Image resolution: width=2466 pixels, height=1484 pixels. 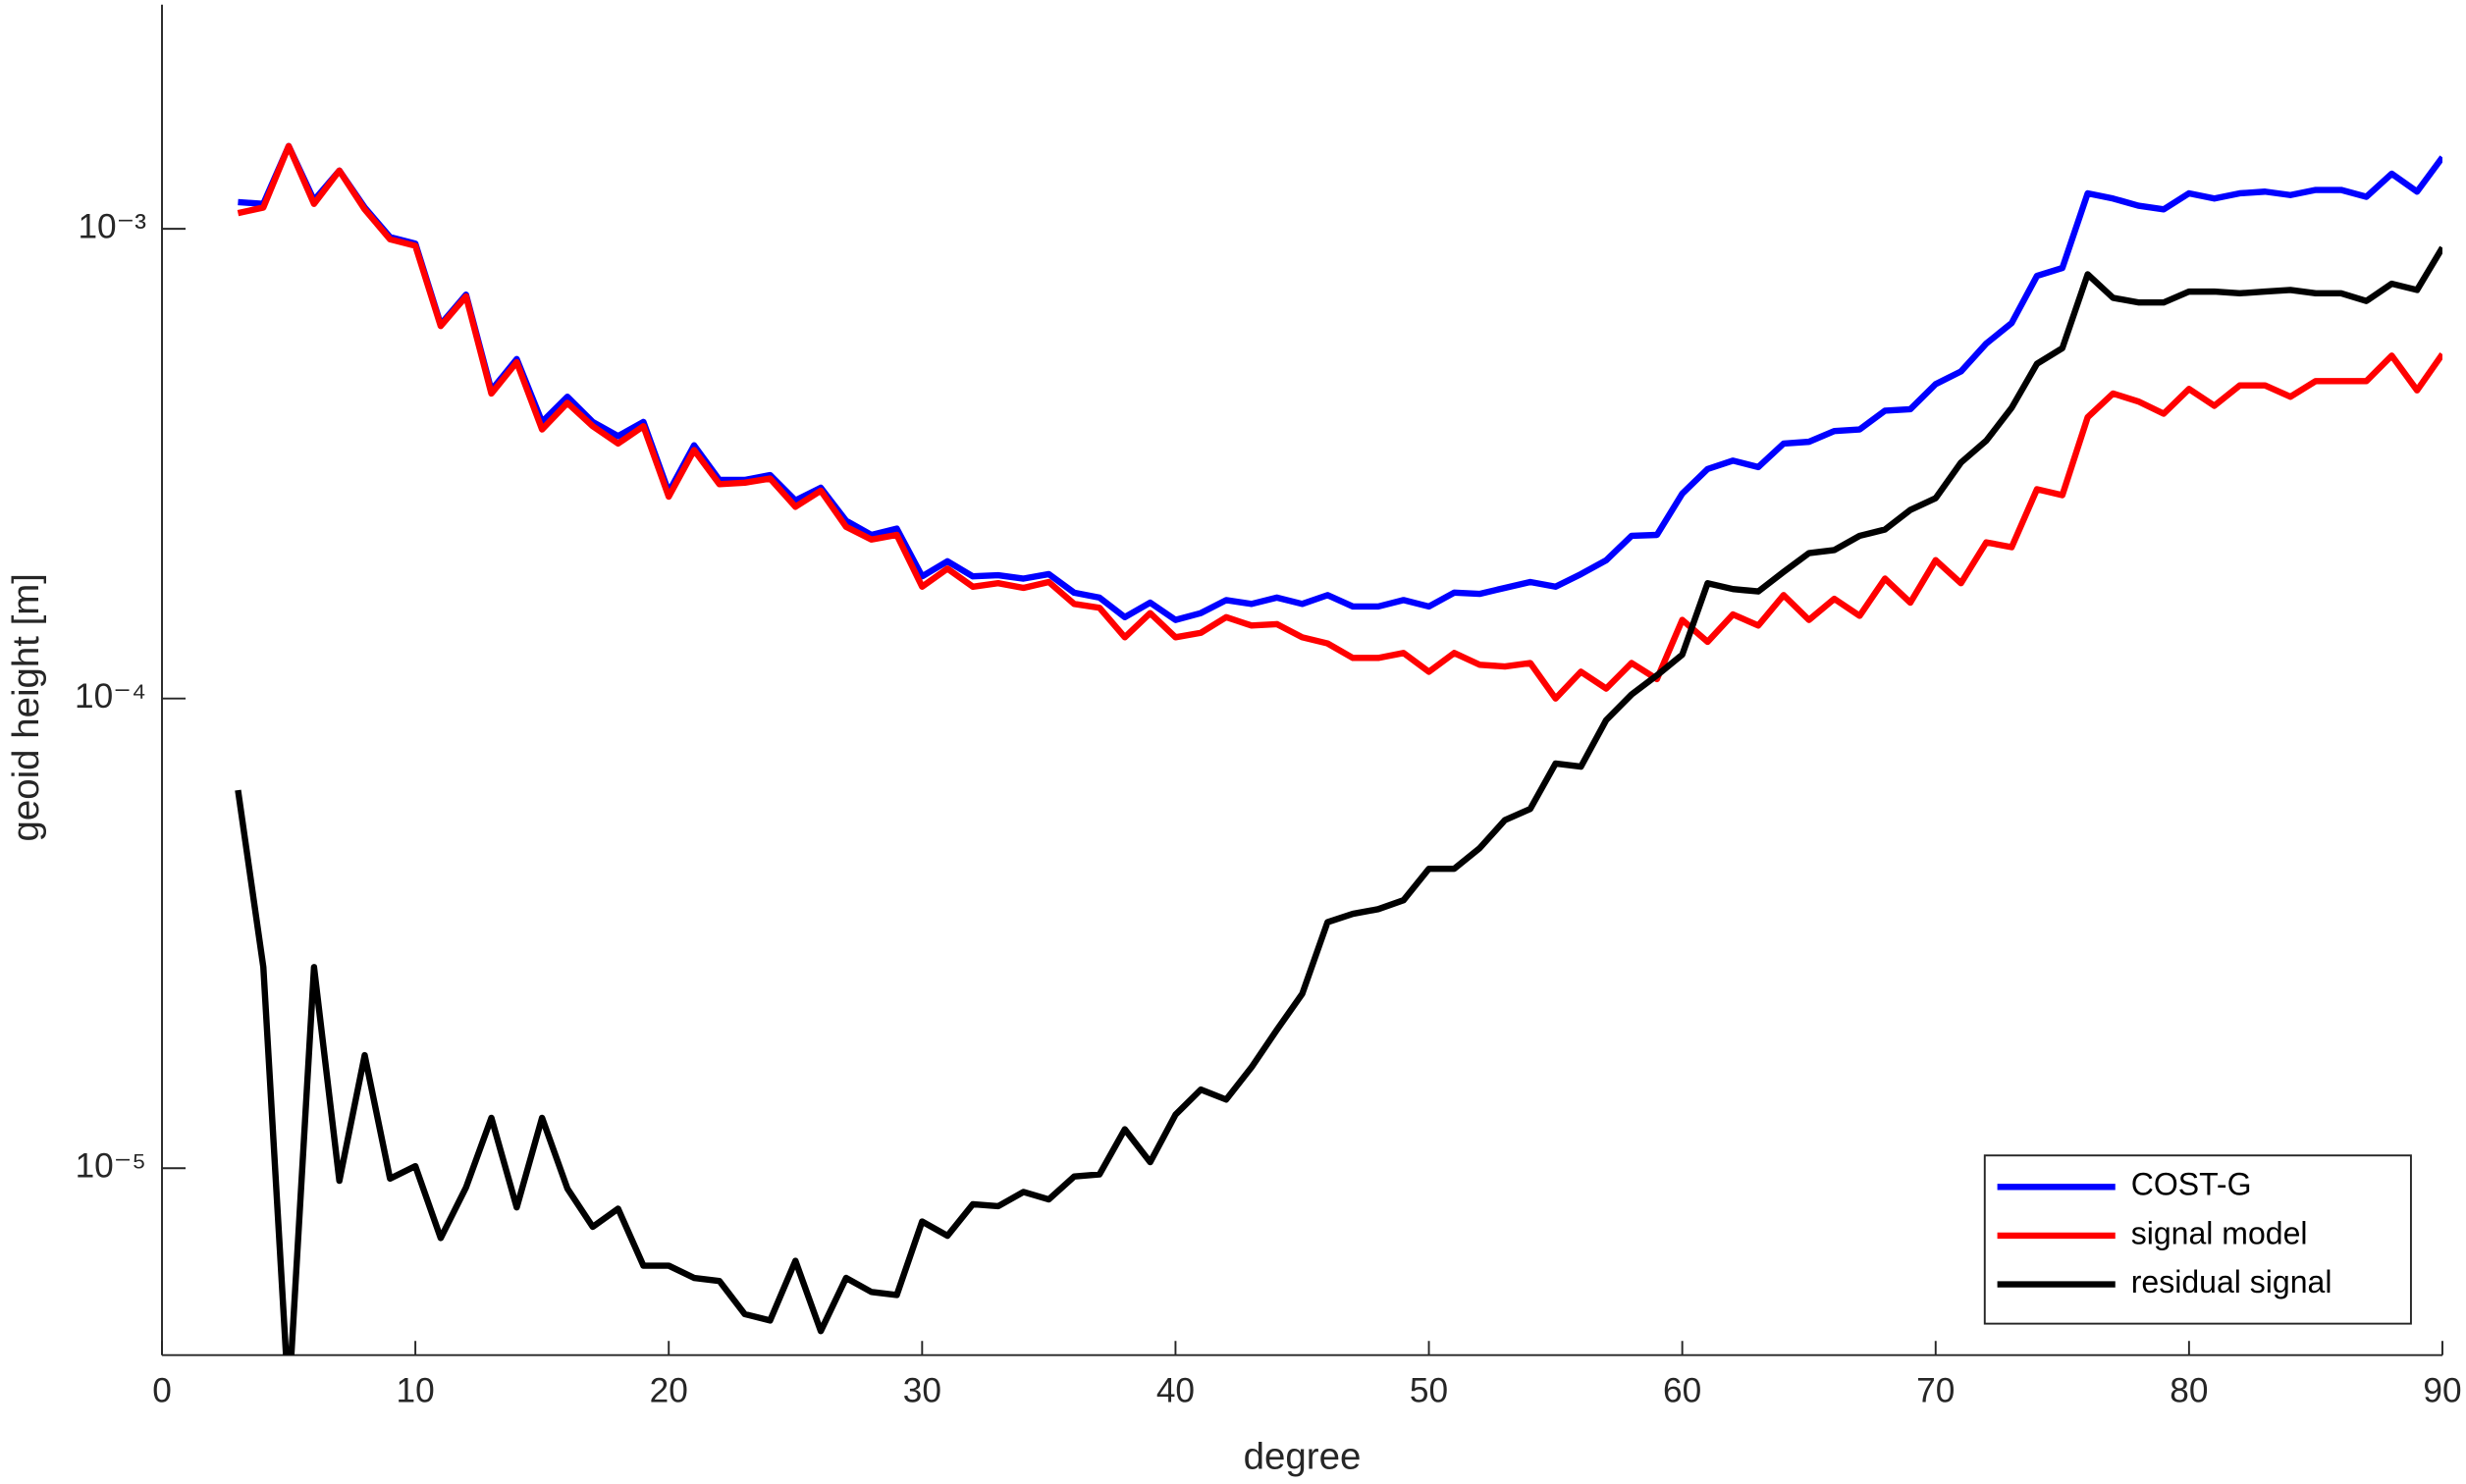 I want to click on y-tick-label: 10⁻³, so click(x=112, y=226).